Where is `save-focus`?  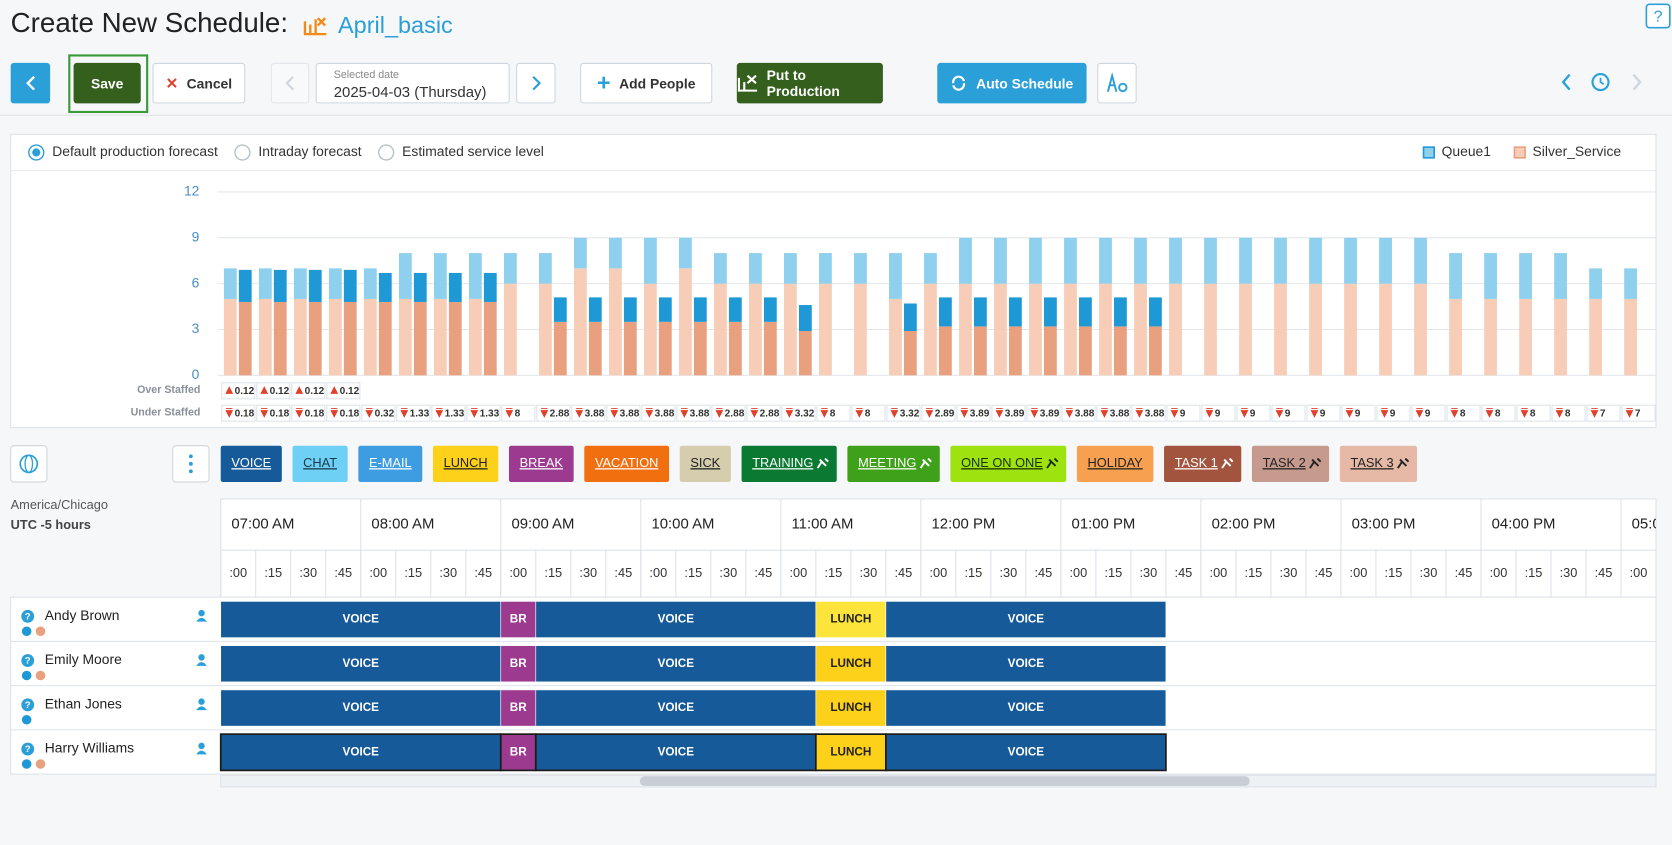
save-focus is located at coordinates (108, 84).